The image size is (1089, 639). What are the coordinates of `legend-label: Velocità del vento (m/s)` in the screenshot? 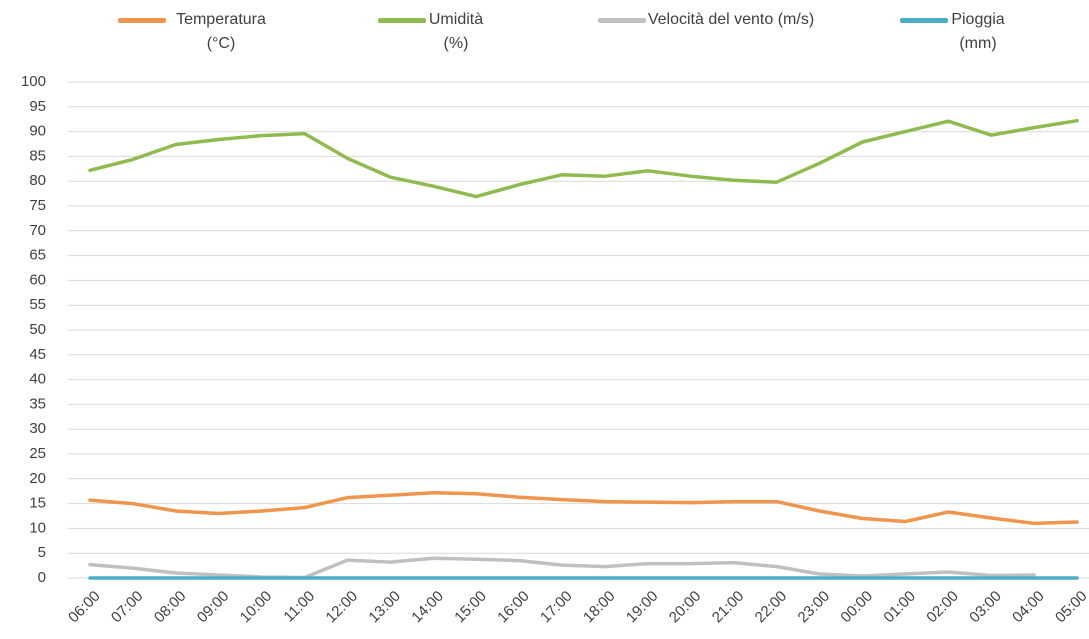 It's located at (731, 19).